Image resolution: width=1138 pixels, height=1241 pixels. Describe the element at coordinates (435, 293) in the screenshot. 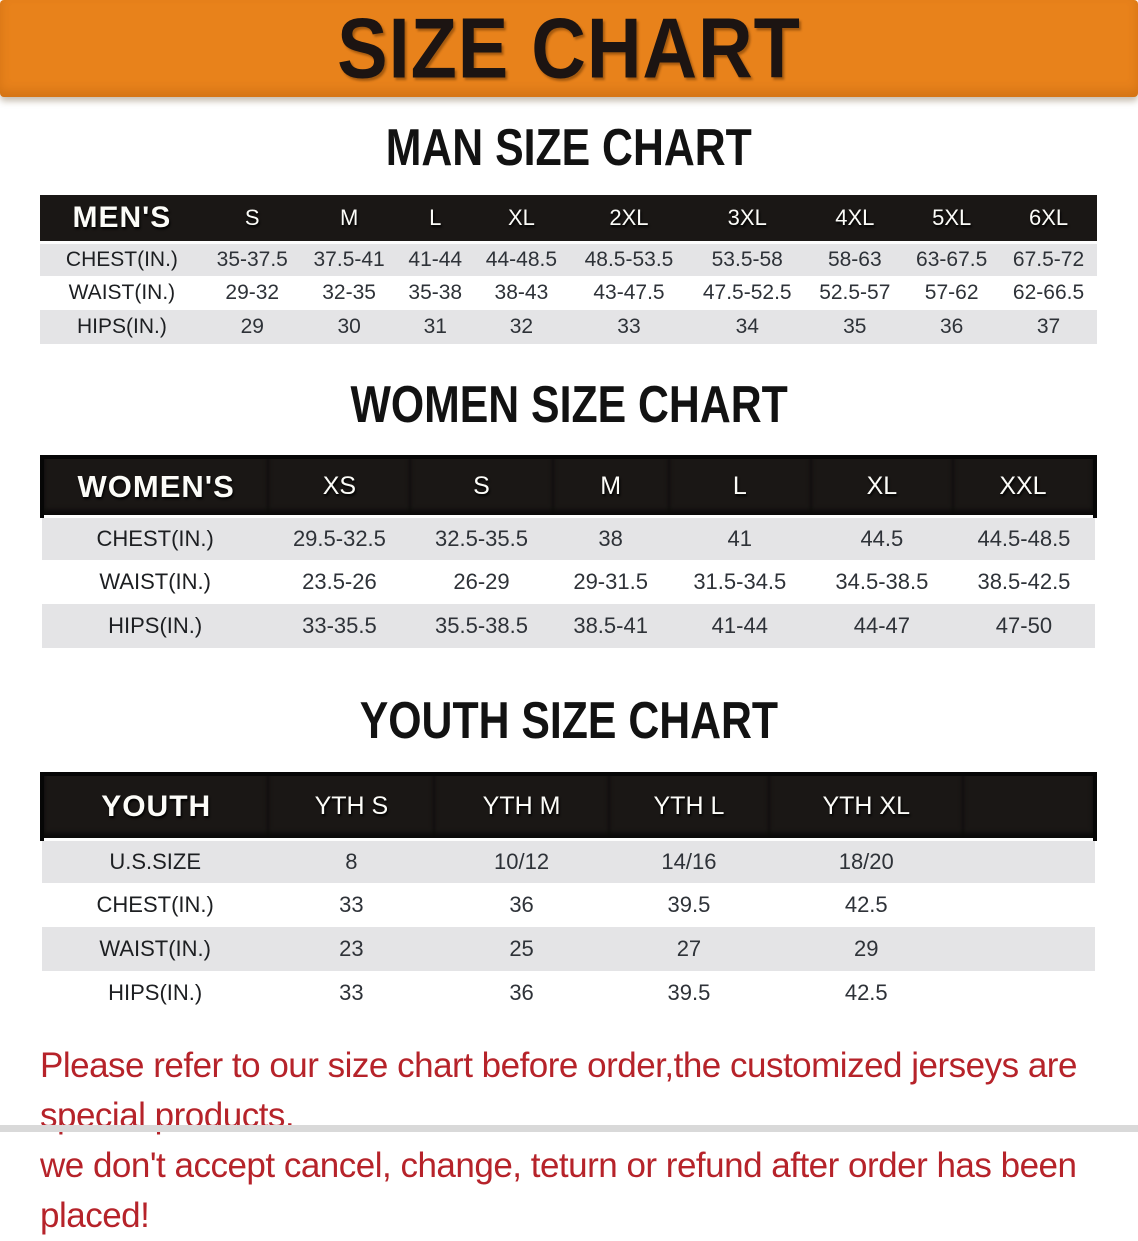

I see `measurement-value-cell: 35-38` at that location.